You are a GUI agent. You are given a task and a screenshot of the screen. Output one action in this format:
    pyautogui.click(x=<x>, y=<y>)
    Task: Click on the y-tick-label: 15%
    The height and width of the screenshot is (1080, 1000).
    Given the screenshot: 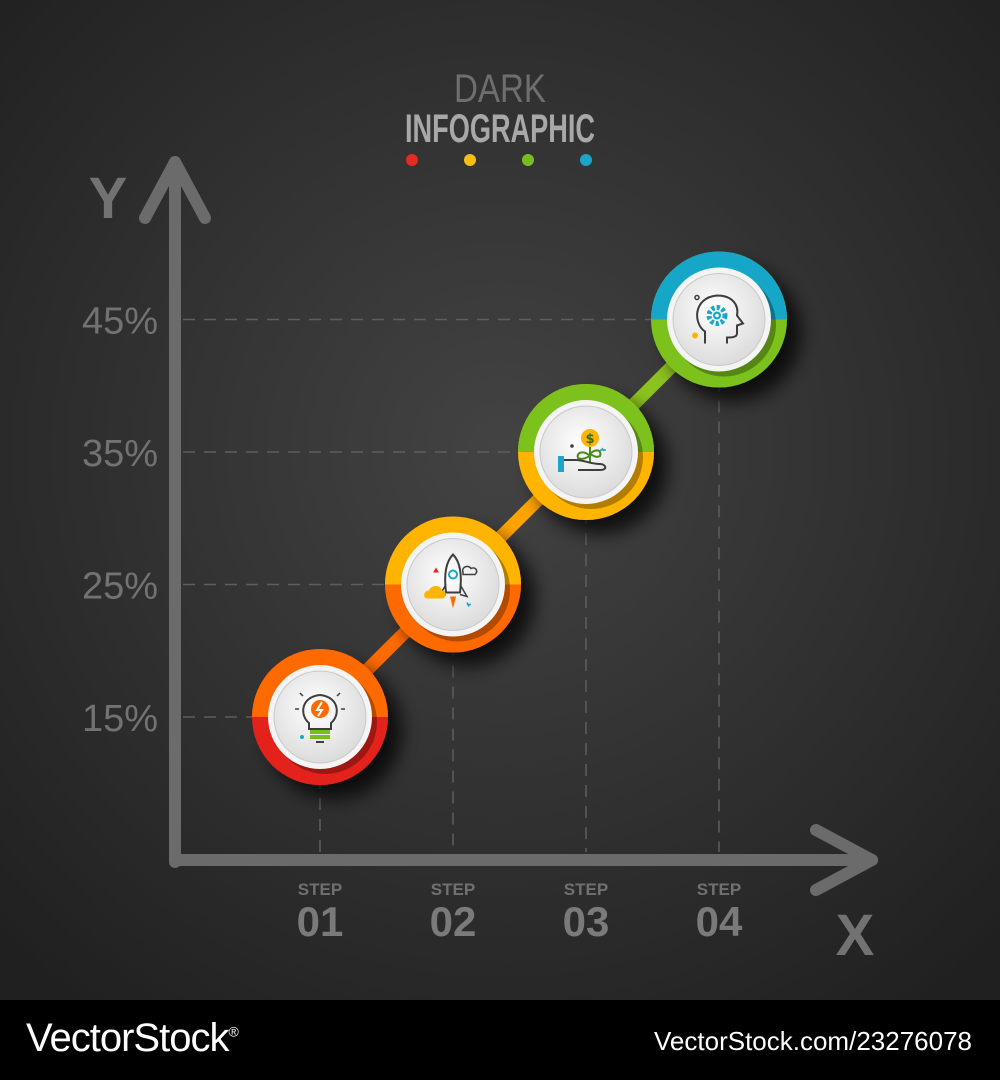 What is the action you would take?
    pyautogui.click(x=120, y=719)
    